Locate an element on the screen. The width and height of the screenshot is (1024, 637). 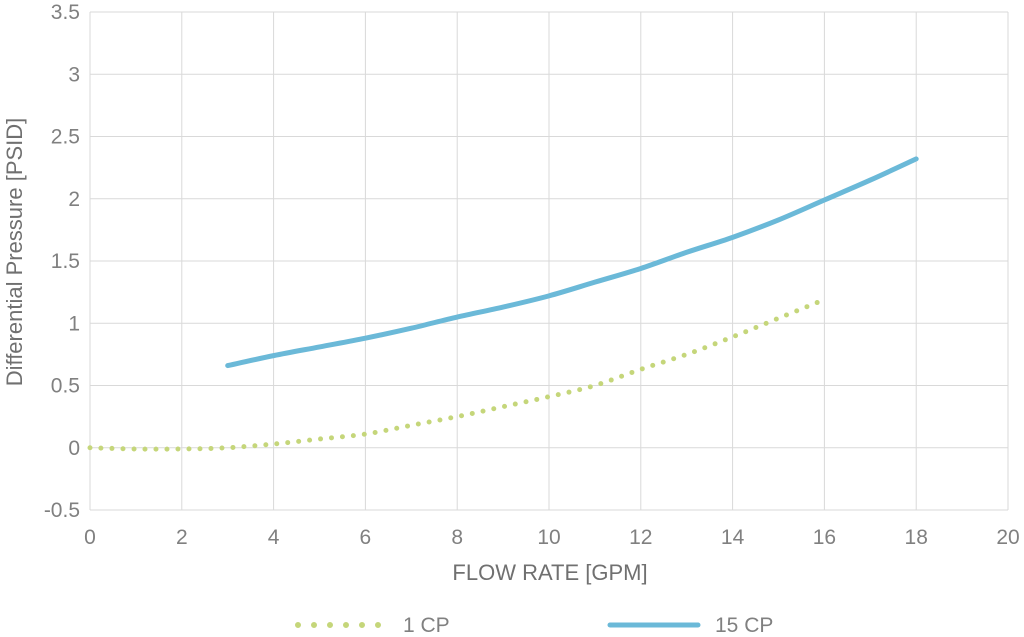
x-tick-label: 8 is located at coordinates (457, 537).